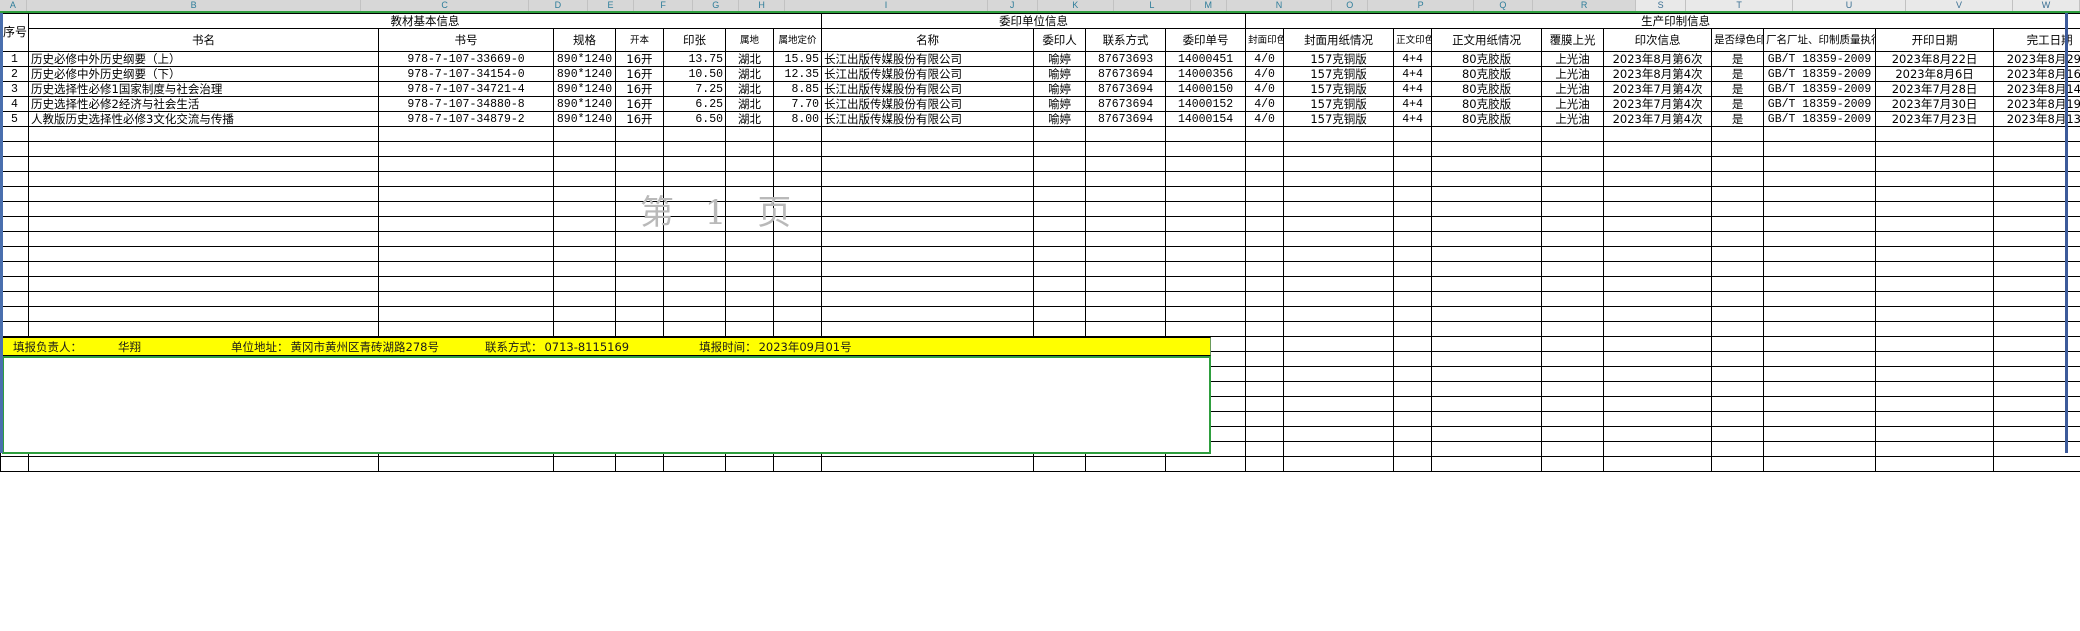 The height and width of the screenshot is (631, 2080). I want to click on column-header-t: T, so click(1740, 5).